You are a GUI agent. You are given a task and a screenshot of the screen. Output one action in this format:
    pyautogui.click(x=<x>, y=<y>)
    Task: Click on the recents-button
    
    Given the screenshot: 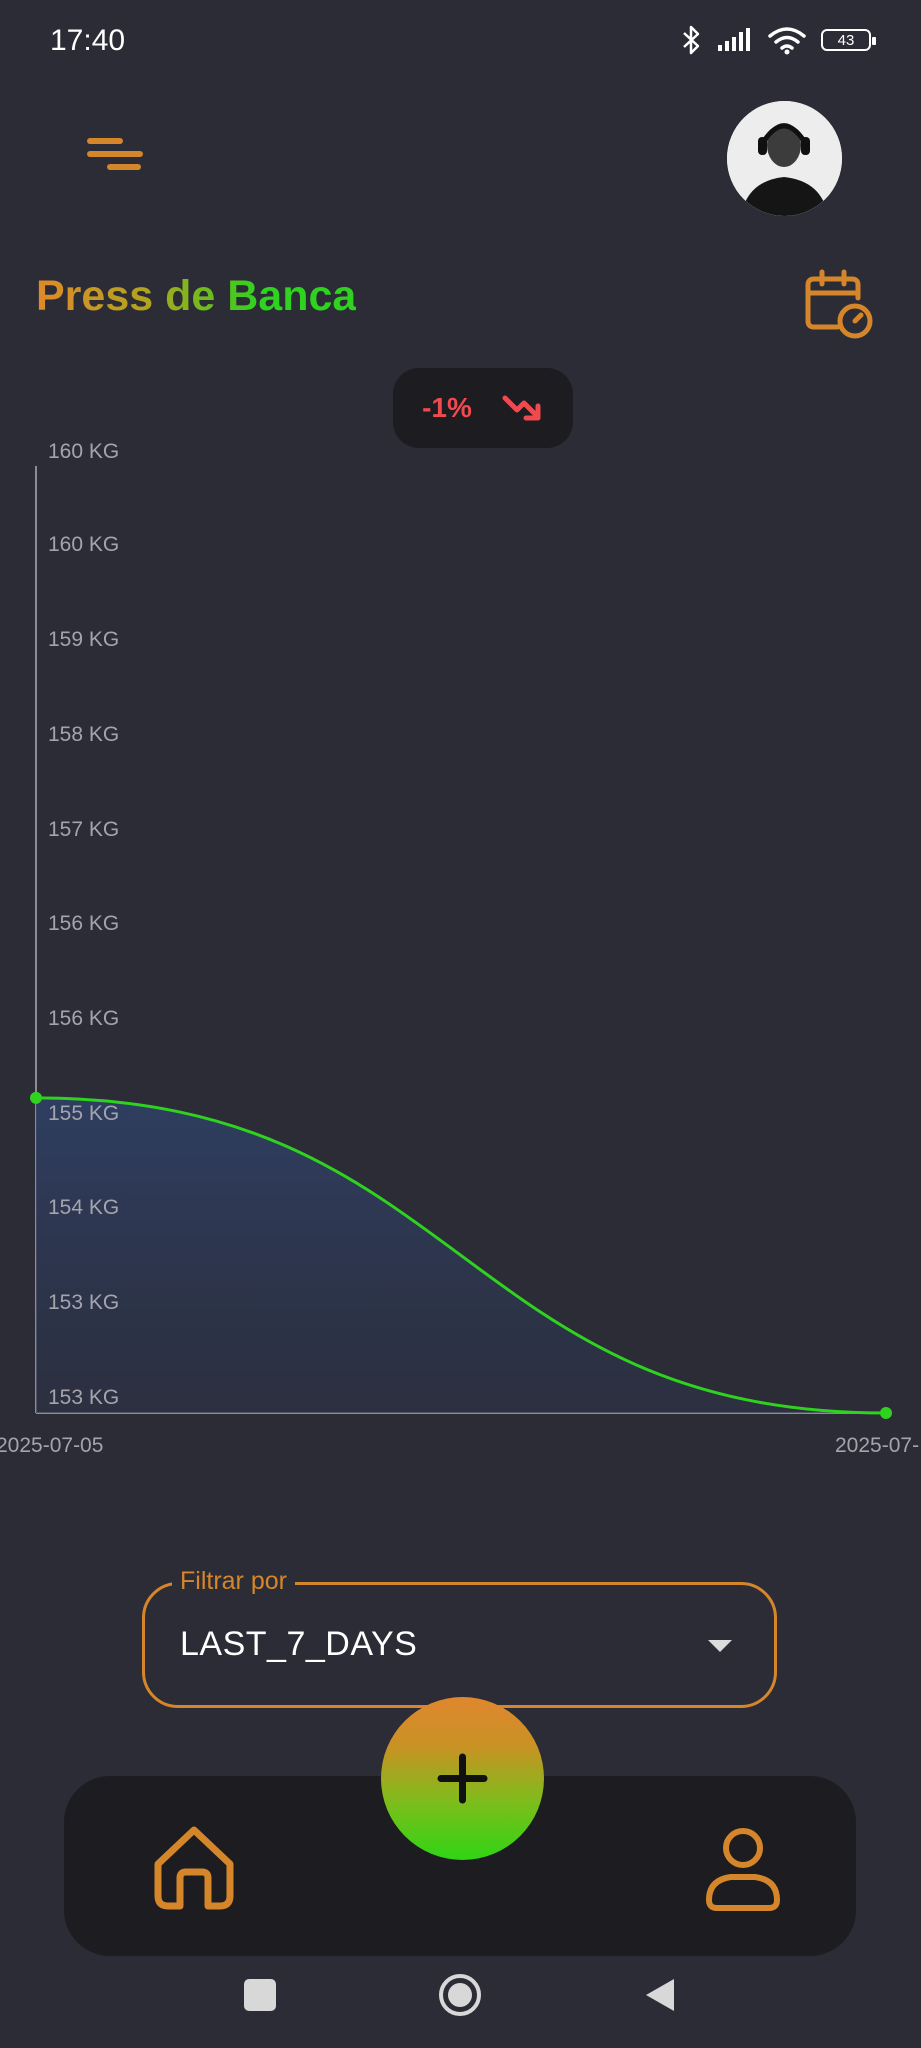 What is the action you would take?
    pyautogui.click(x=260, y=1995)
    